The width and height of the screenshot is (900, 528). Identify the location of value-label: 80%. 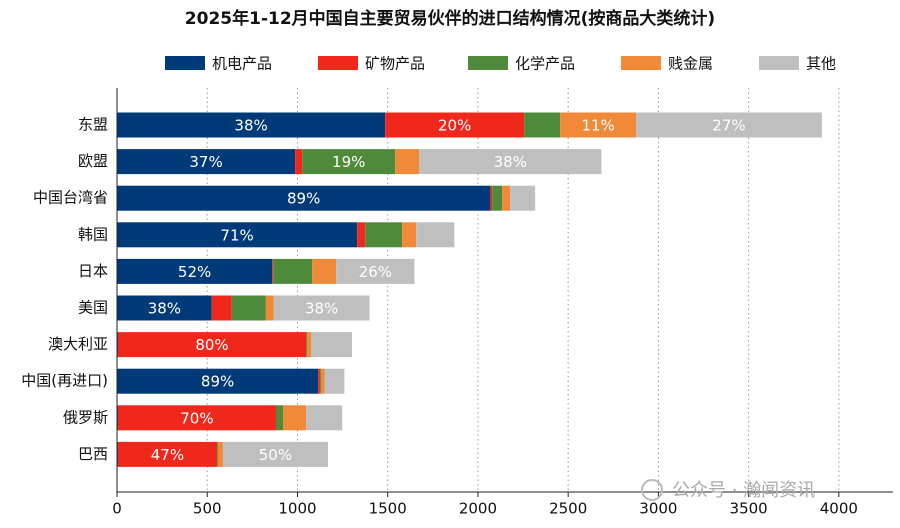
(211, 345).